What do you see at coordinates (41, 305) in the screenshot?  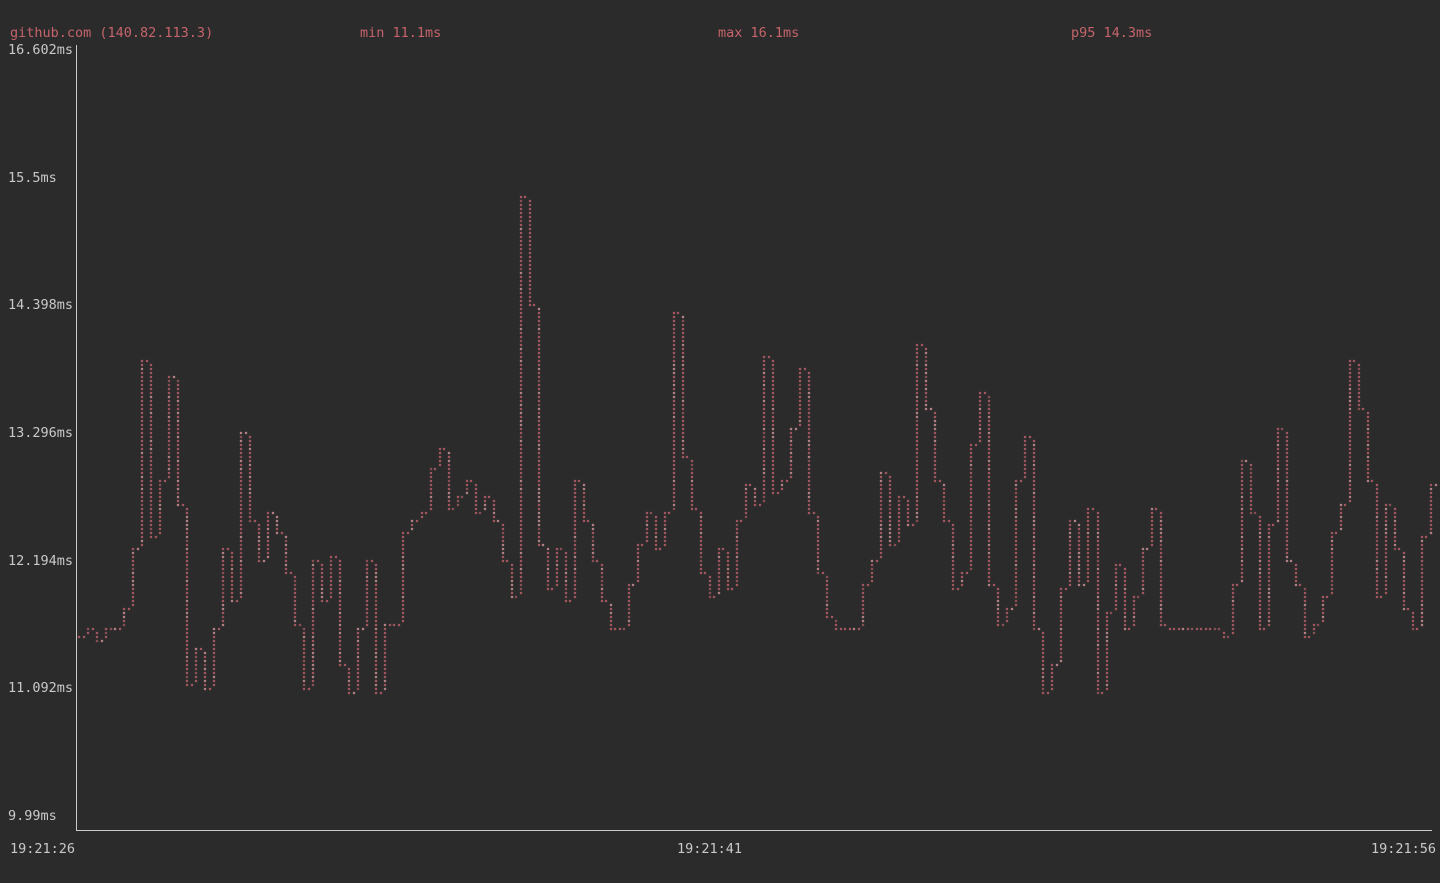 I see `y-axis-tick-label: 14.398ms` at bounding box center [41, 305].